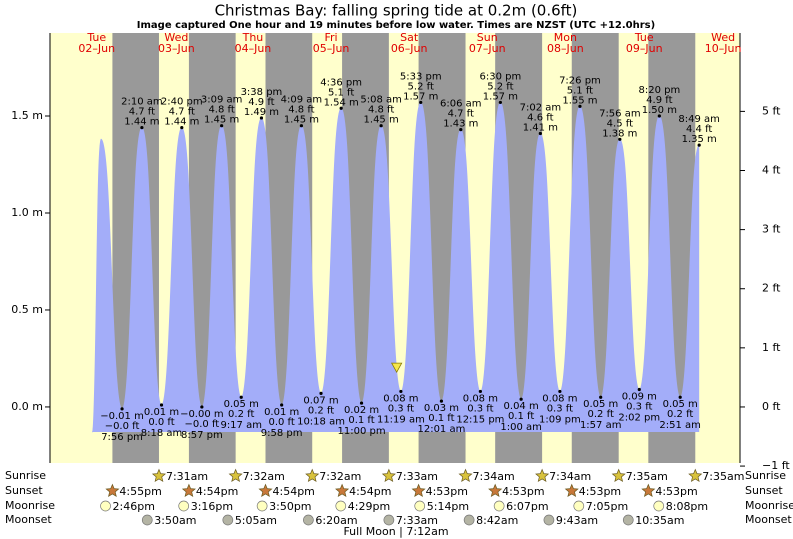  I want to click on row-label-left: Moonset, so click(28, 519).